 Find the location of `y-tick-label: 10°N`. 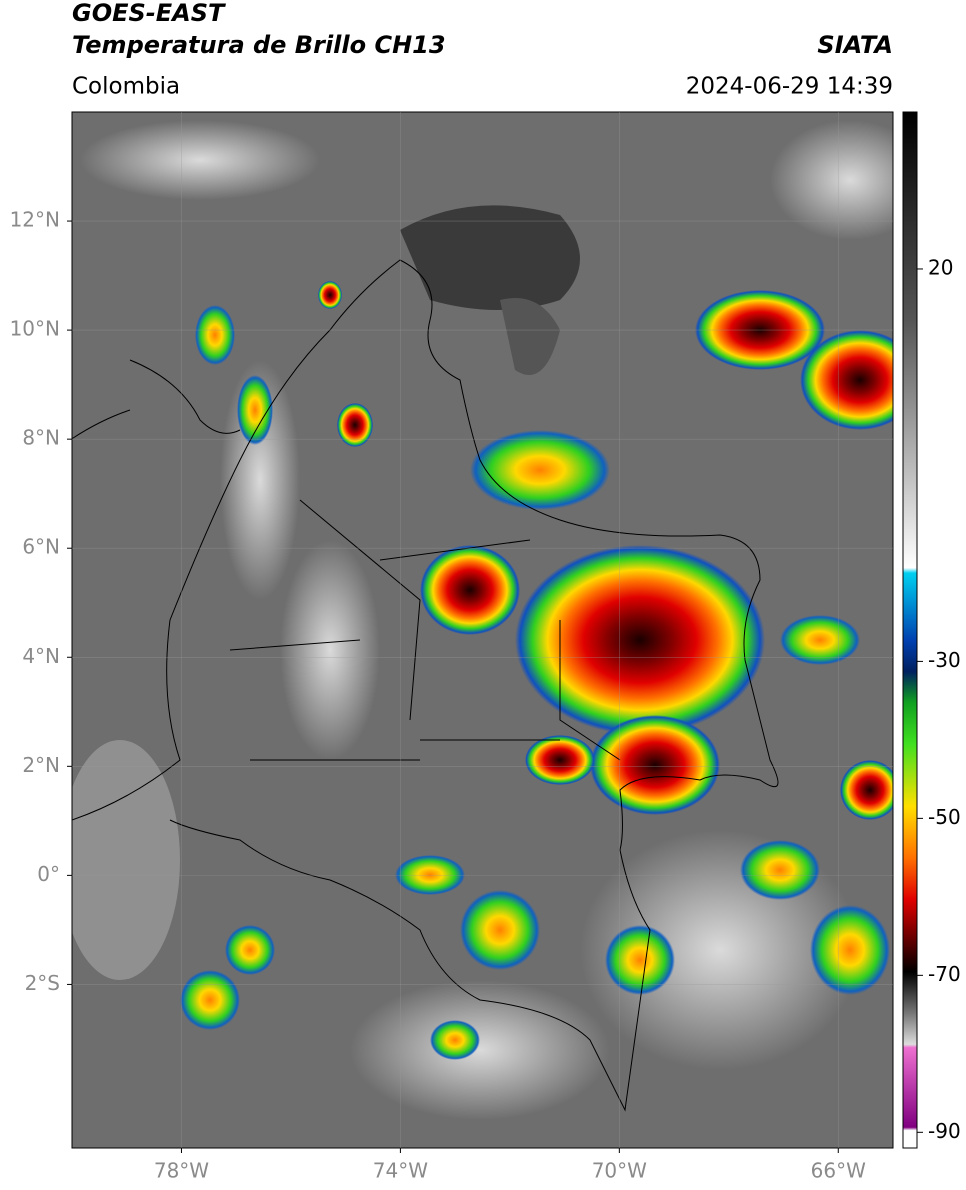

y-tick-label: 10°N is located at coordinates (35, 329).